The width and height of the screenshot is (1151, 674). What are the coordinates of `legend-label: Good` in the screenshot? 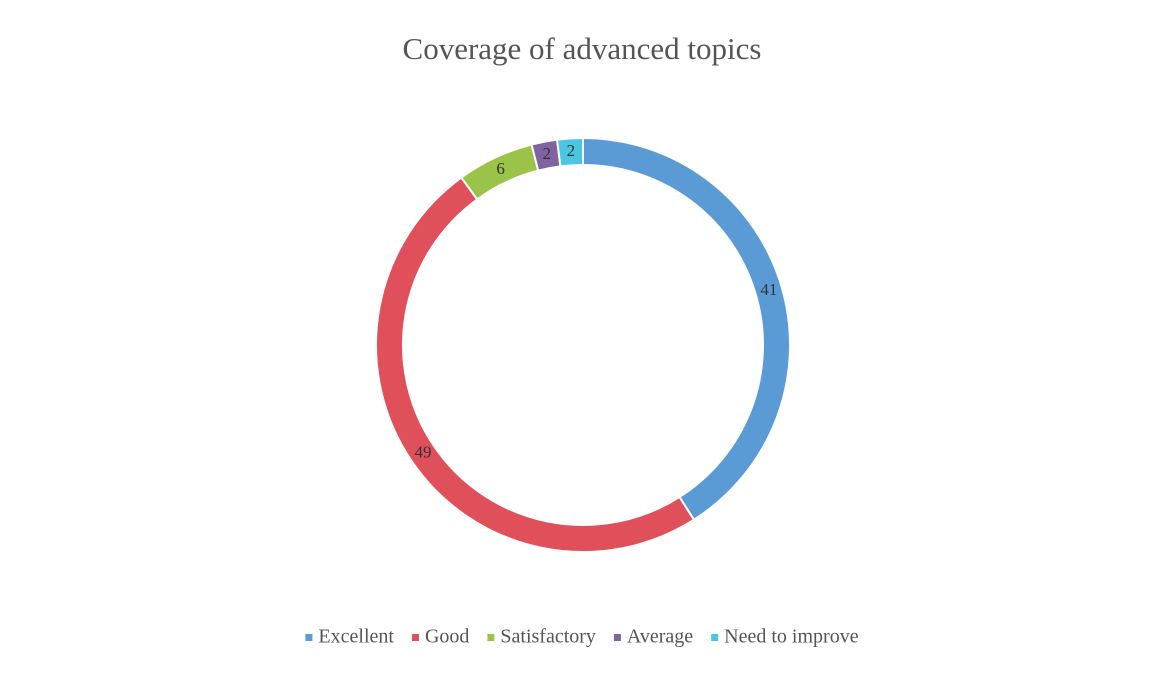 It's located at (447, 637).